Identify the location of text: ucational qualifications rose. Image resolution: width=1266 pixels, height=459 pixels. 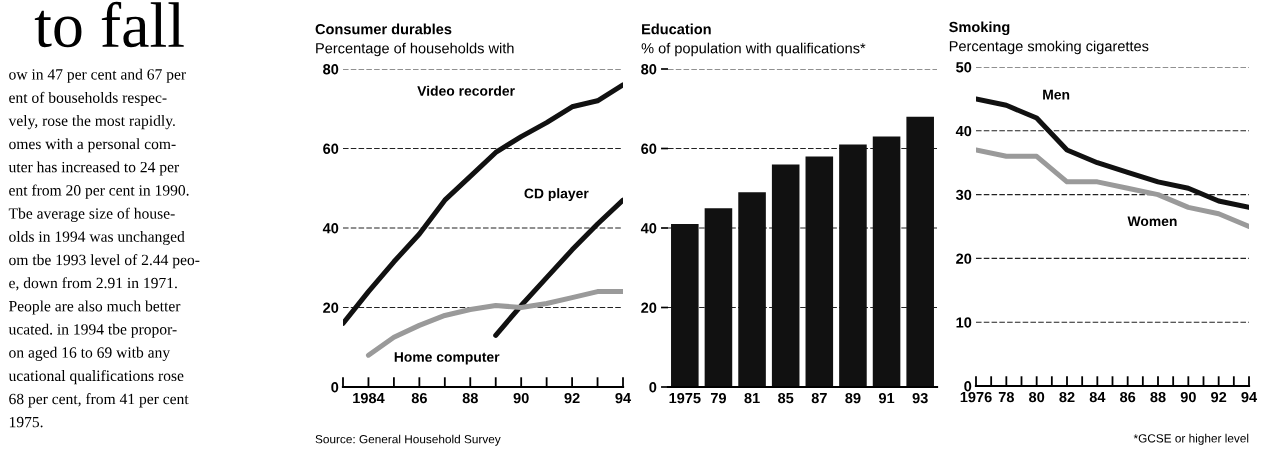
(96, 377).